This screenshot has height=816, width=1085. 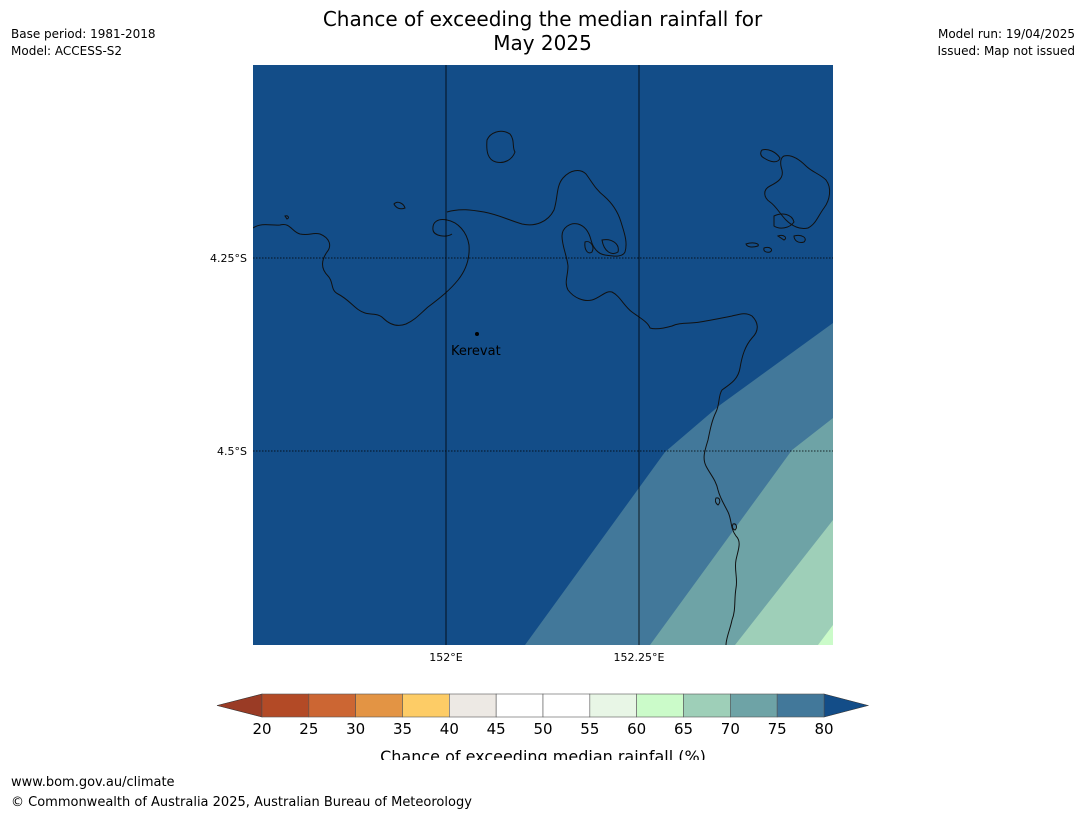 What do you see at coordinates (636, 729) in the screenshot?
I see `colorbar-tick-label: 60` at bounding box center [636, 729].